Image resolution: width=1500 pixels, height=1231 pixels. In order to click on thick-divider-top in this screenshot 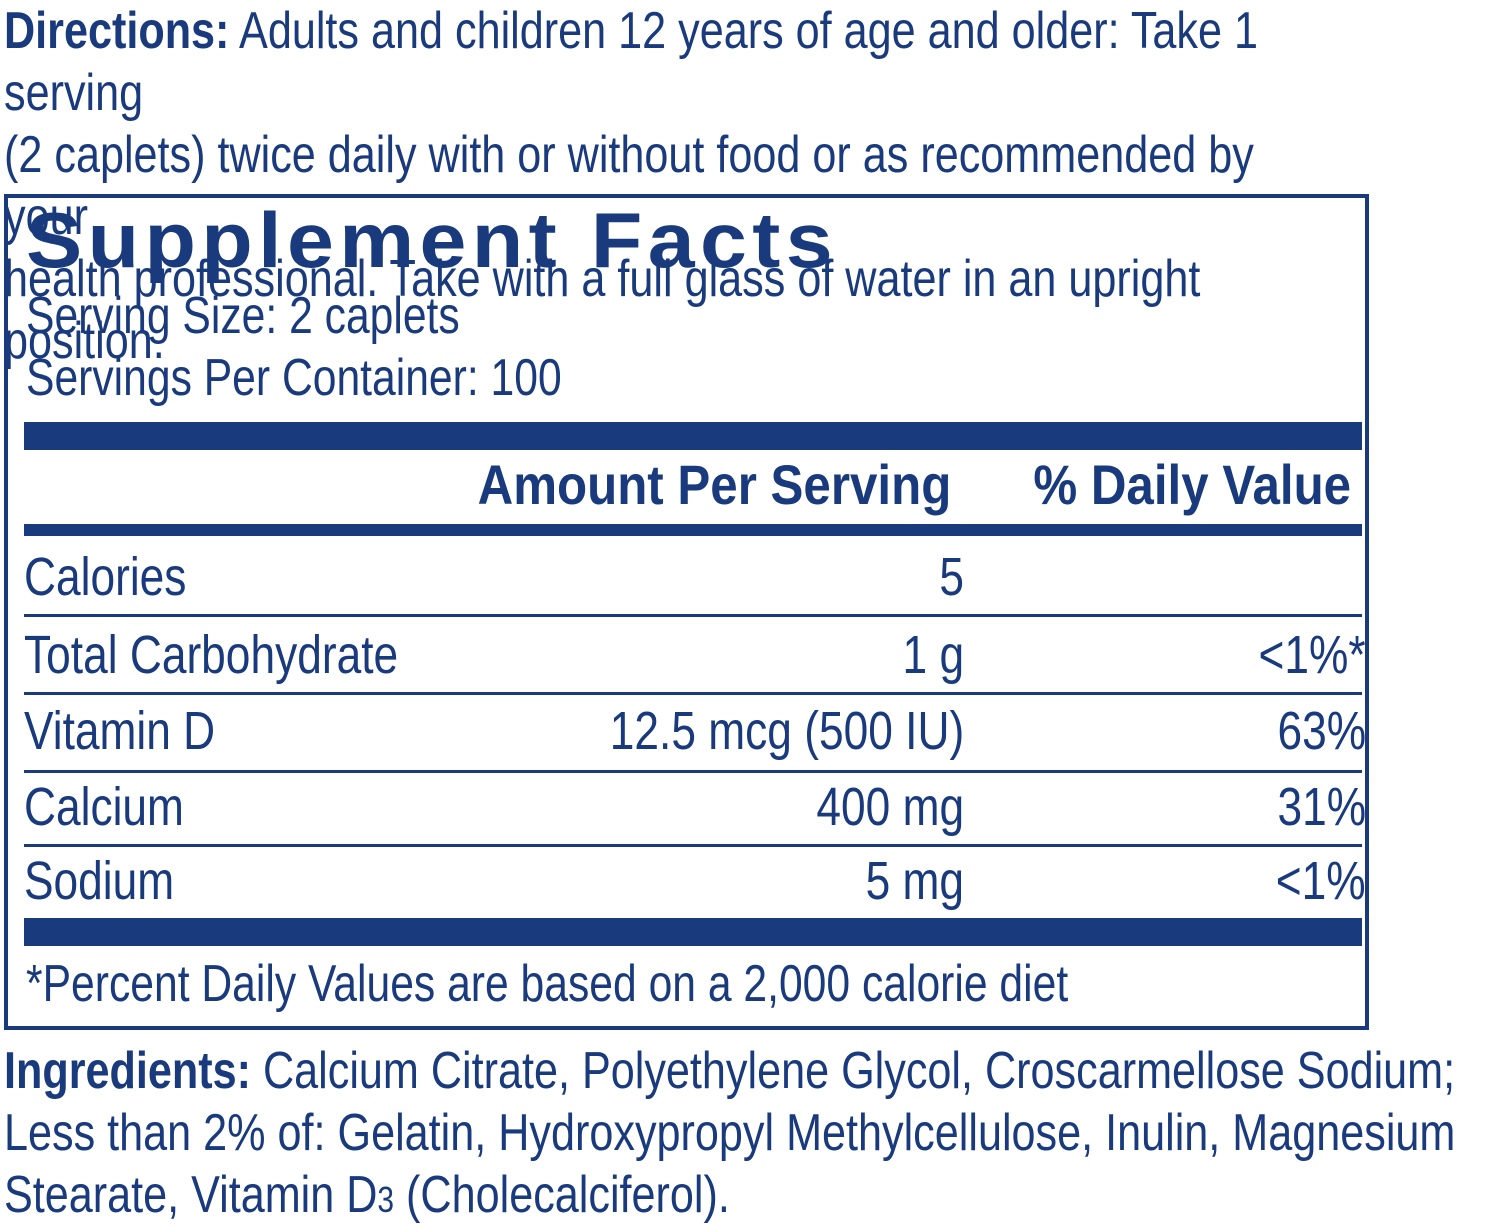, I will do `click(693, 436)`.